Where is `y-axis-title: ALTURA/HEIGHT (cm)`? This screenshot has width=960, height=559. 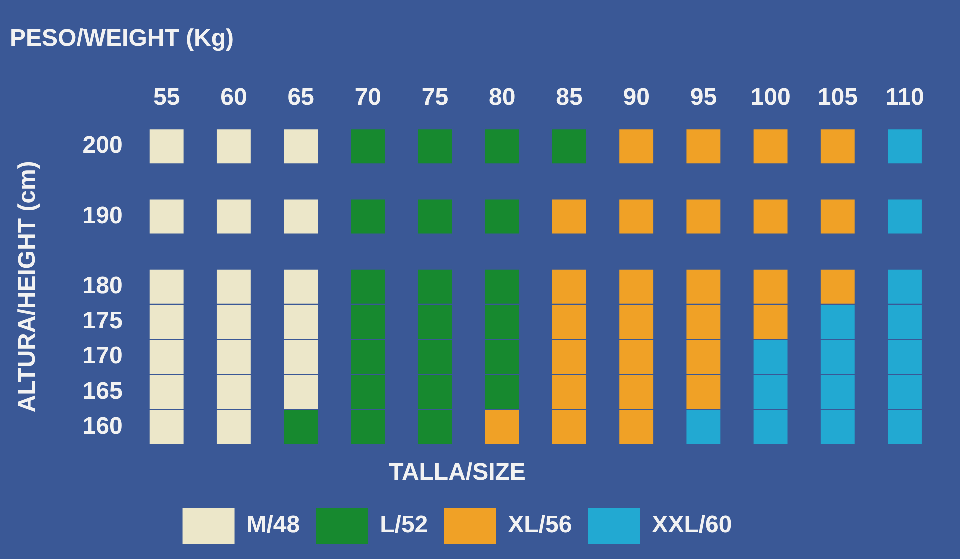
y-axis-title: ALTURA/HEIGHT (cm) is located at coordinates (28, 287).